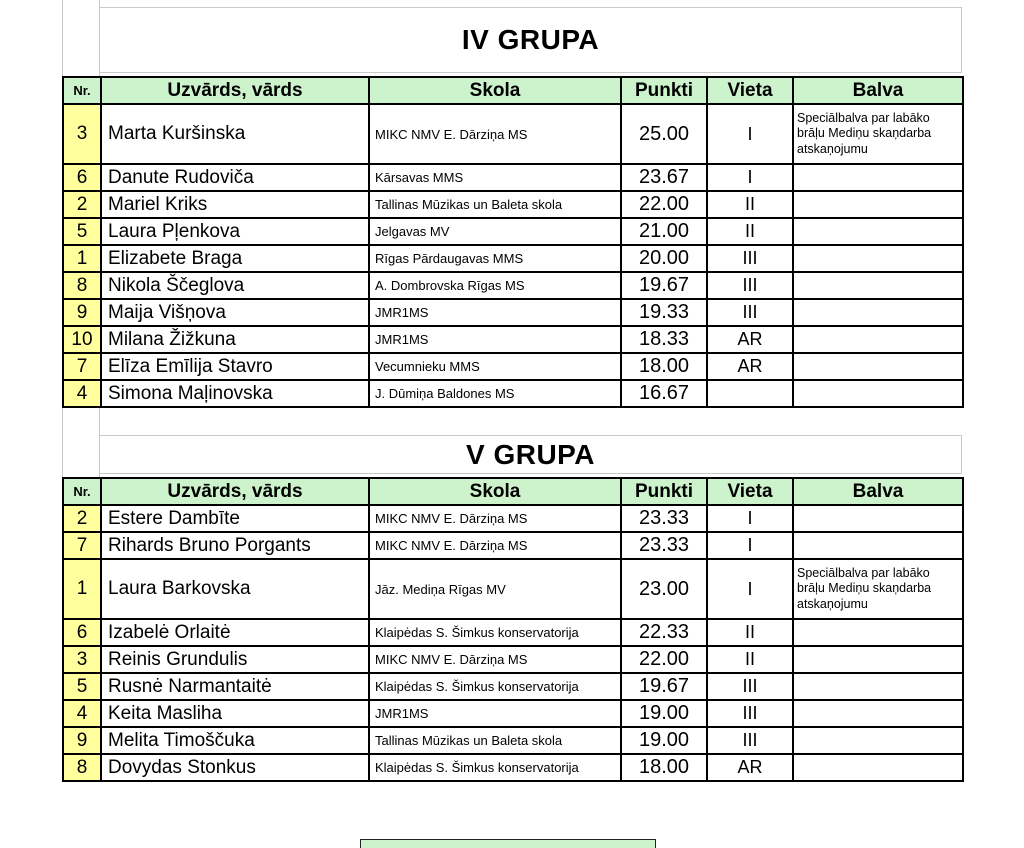 The height and width of the screenshot is (848, 1024). I want to click on name-cell: Estere Dambīte, so click(235, 518).